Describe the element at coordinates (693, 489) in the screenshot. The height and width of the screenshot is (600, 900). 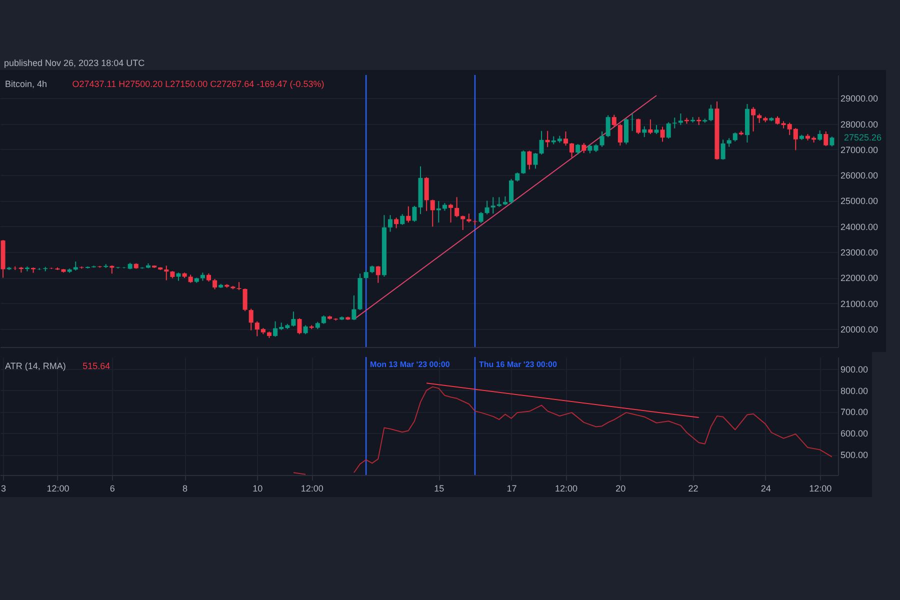
I see `x-tick-label: 22` at that location.